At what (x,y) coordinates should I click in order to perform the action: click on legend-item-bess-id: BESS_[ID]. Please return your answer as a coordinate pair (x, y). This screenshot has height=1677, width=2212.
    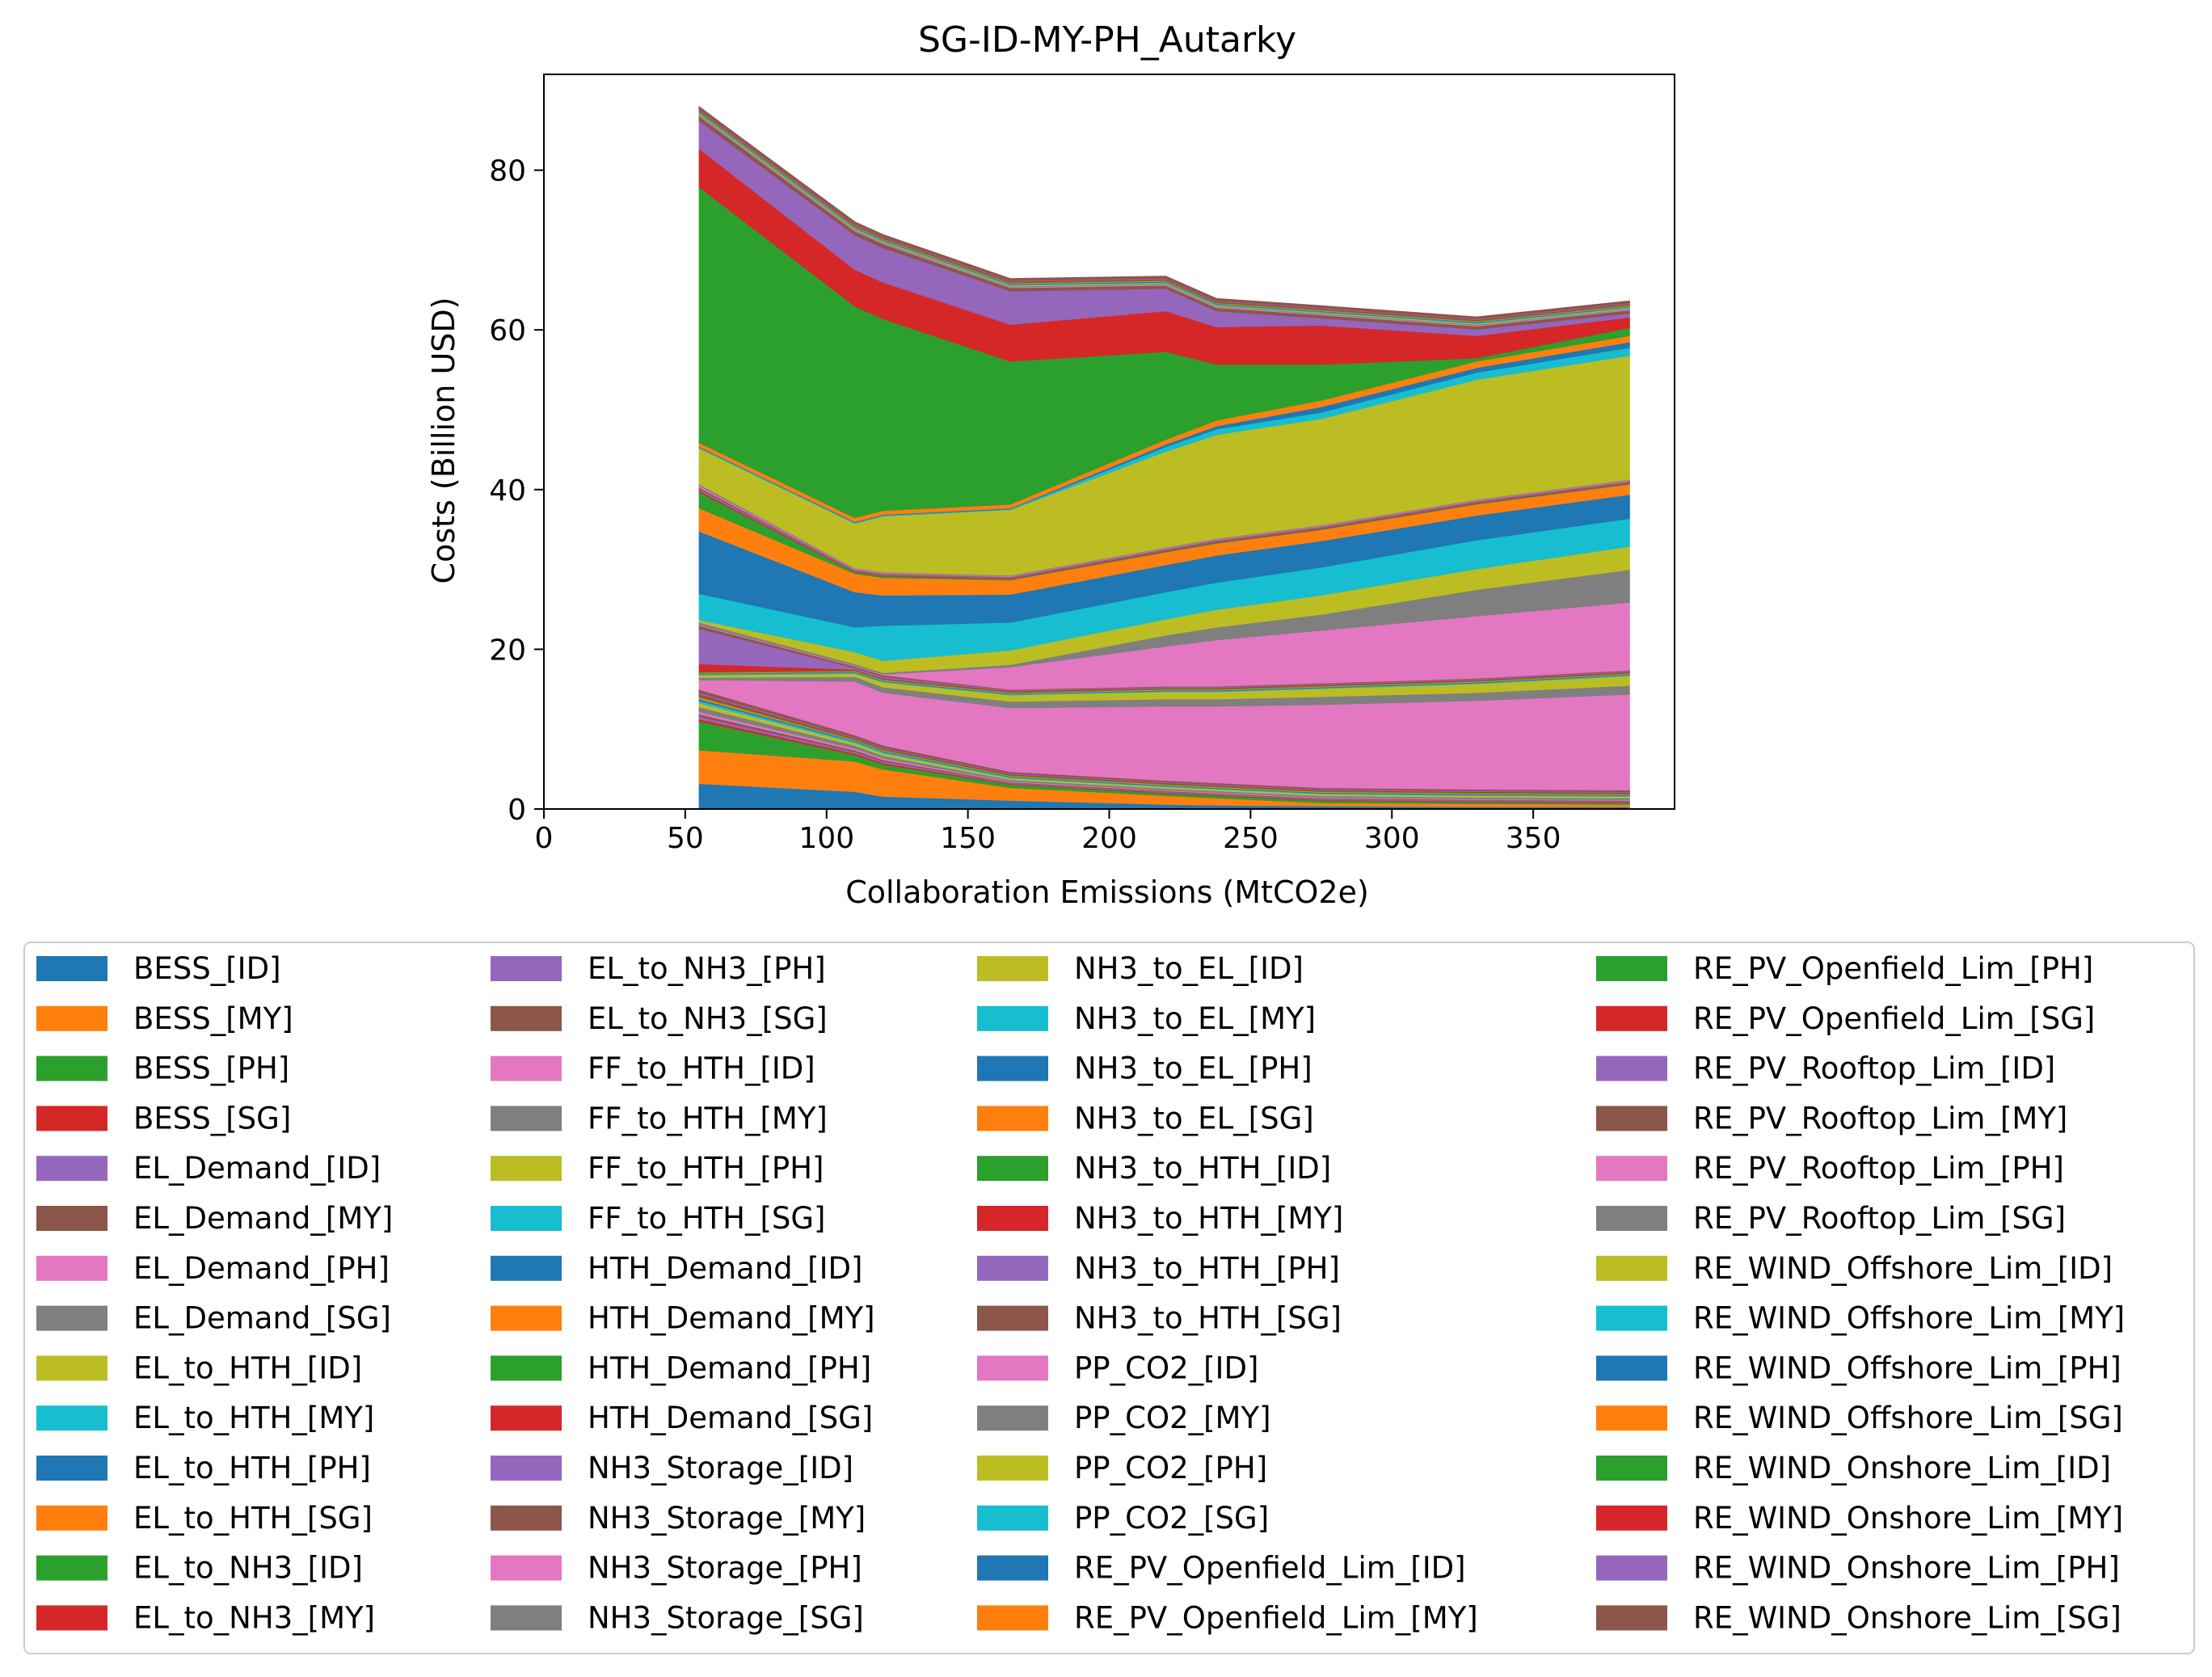
    Looking at the image, I should click on (158, 969).